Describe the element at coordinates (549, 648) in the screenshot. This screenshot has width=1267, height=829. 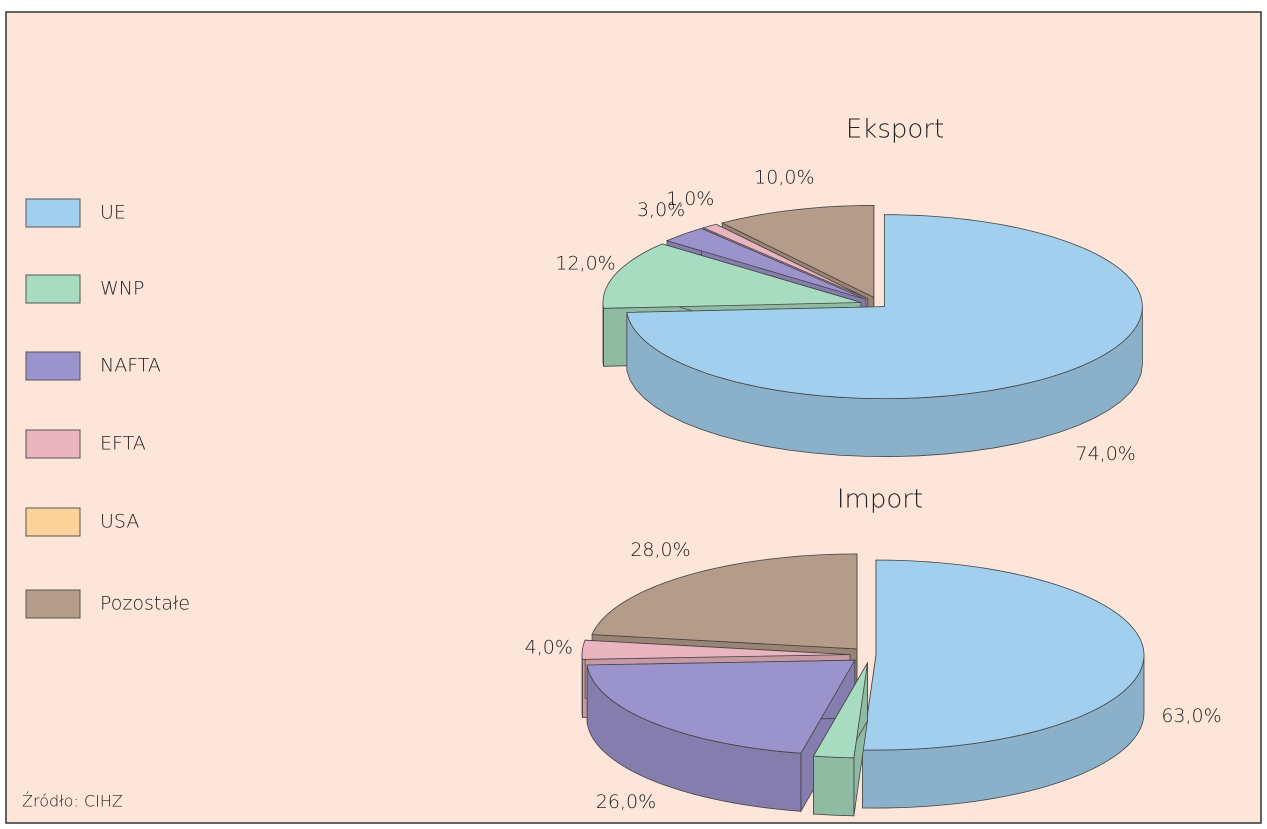
I see `value-label: 4,0%` at that location.